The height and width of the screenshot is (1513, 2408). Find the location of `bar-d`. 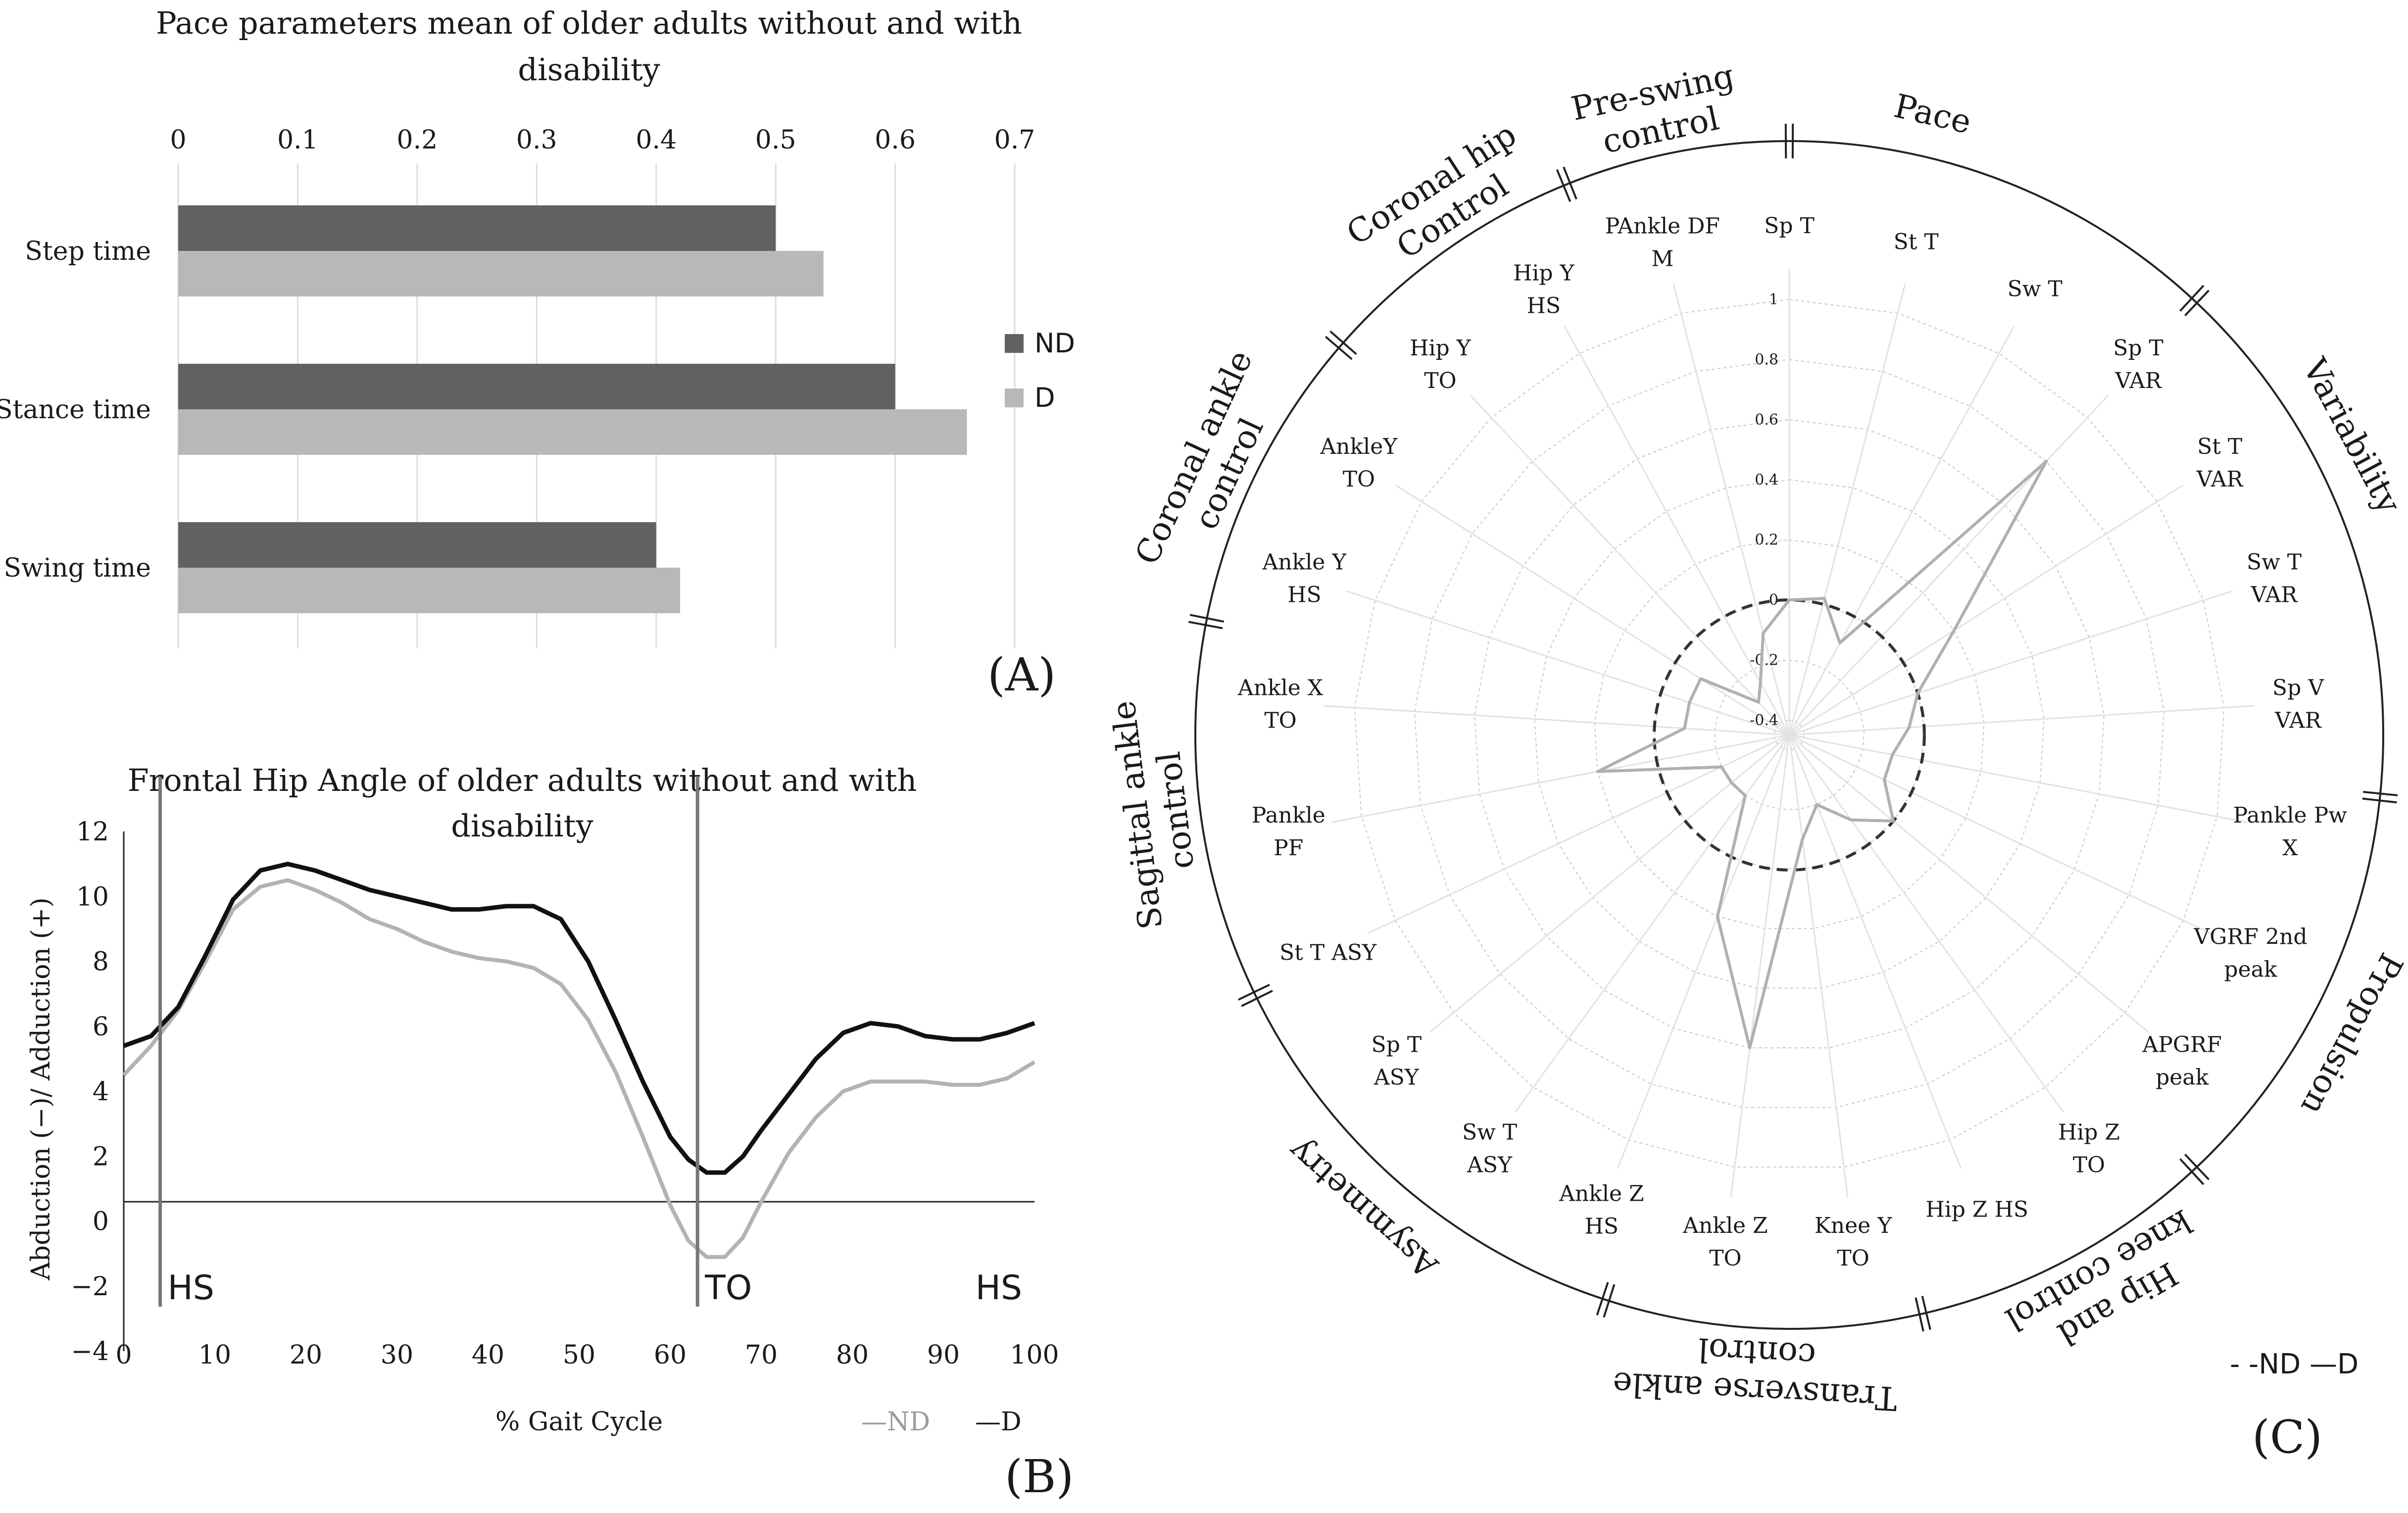

bar-d is located at coordinates (572, 432).